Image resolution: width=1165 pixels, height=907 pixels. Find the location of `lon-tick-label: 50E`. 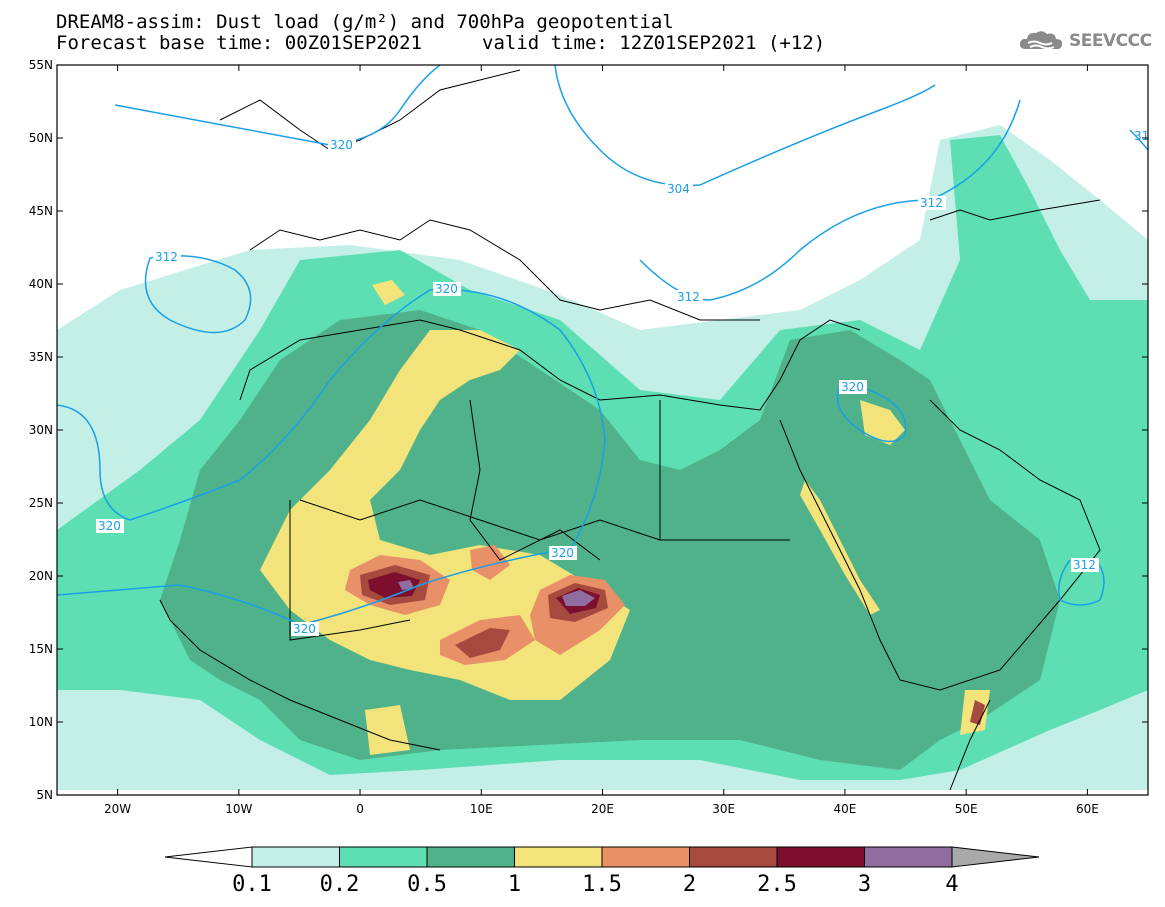

lon-tick-label: 50E is located at coordinates (966, 809).